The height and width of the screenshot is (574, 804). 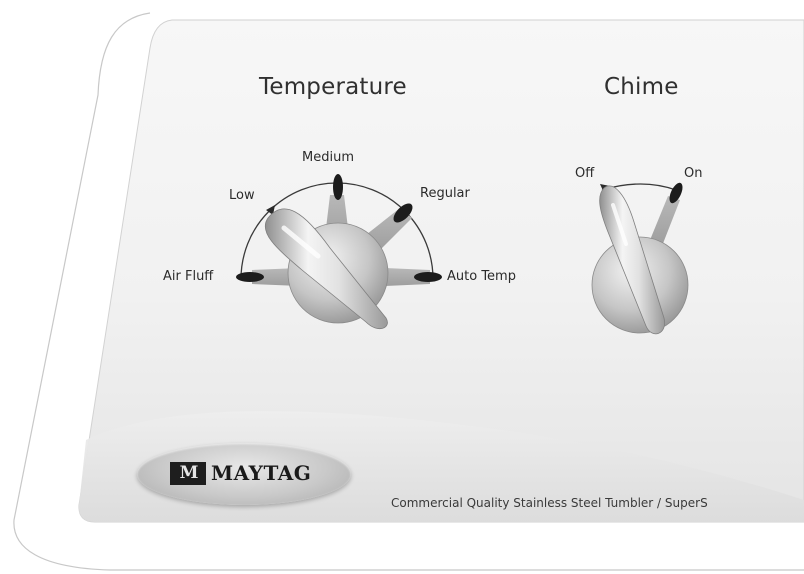 What do you see at coordinates (188, 473) in the screenshot?
I see `maytag-logo-mark: M` at bounding box center [188, 473].